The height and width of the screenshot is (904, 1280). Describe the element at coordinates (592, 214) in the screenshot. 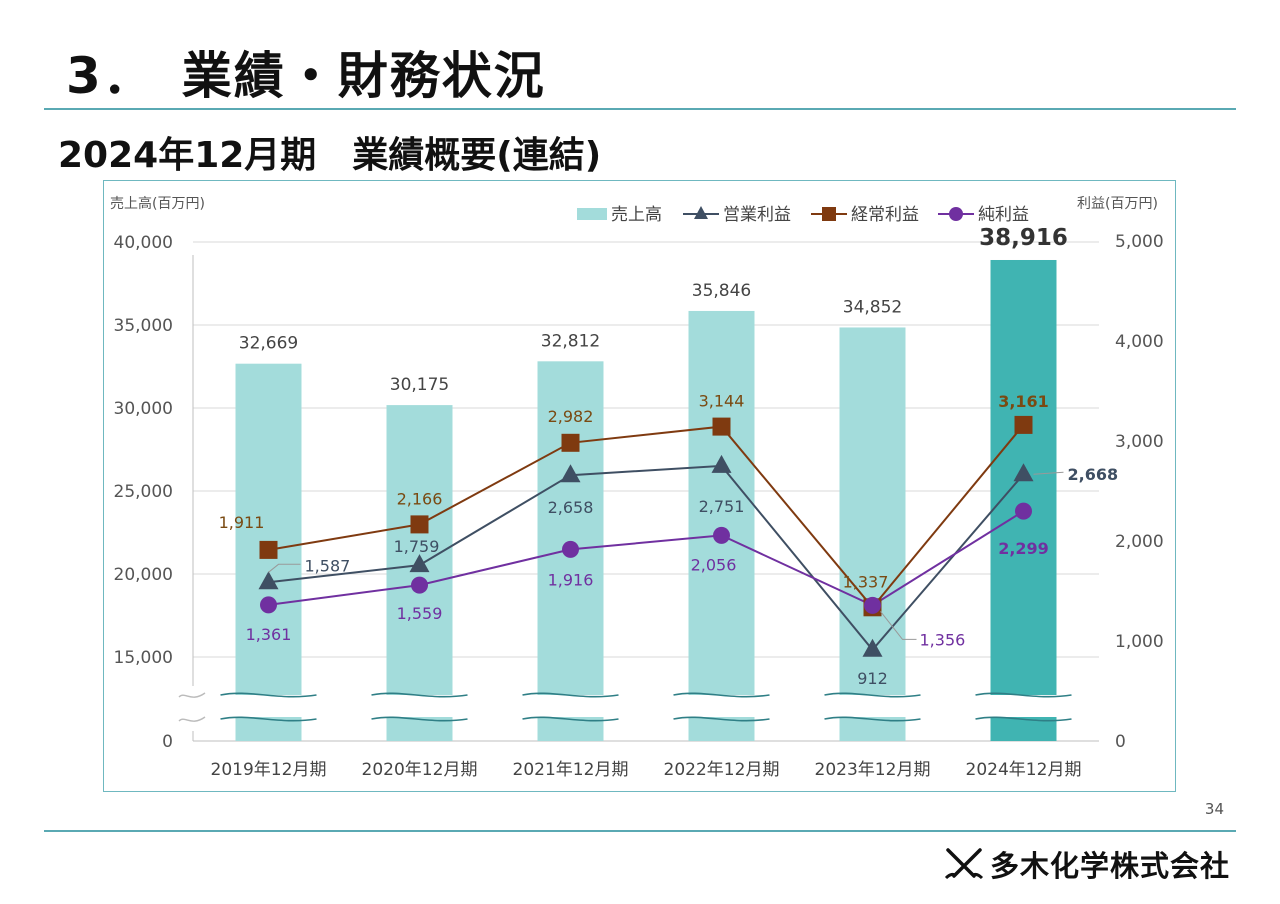

I see `legend-swatch-bar` at that location.